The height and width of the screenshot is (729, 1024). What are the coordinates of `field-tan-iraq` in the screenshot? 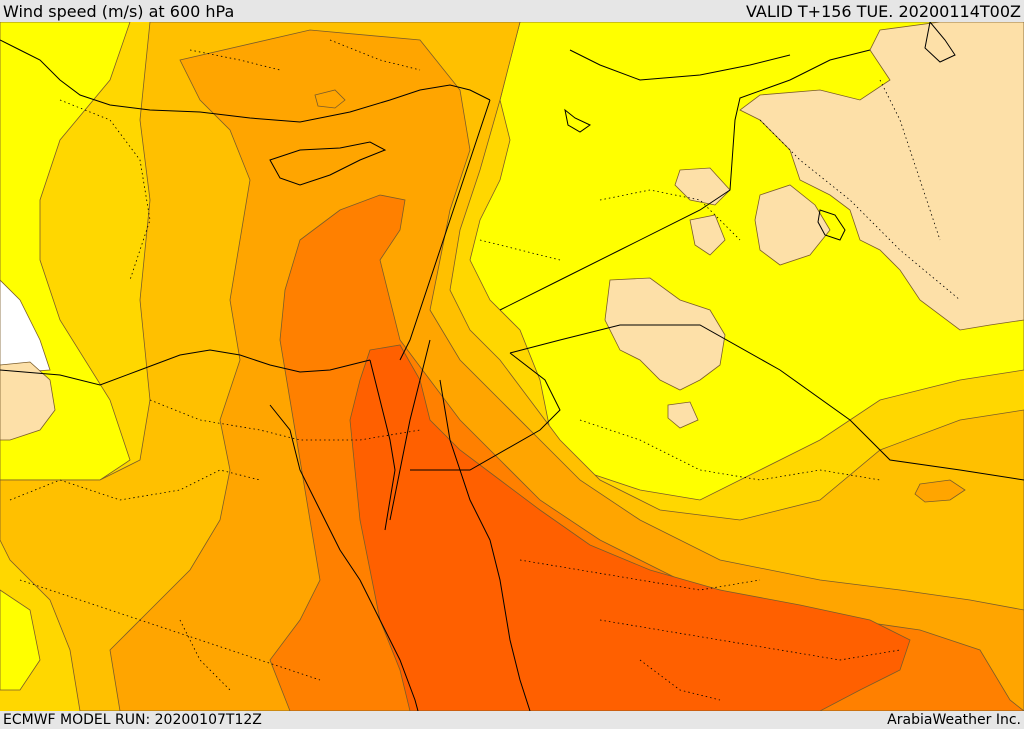 It's located at (665, 334).